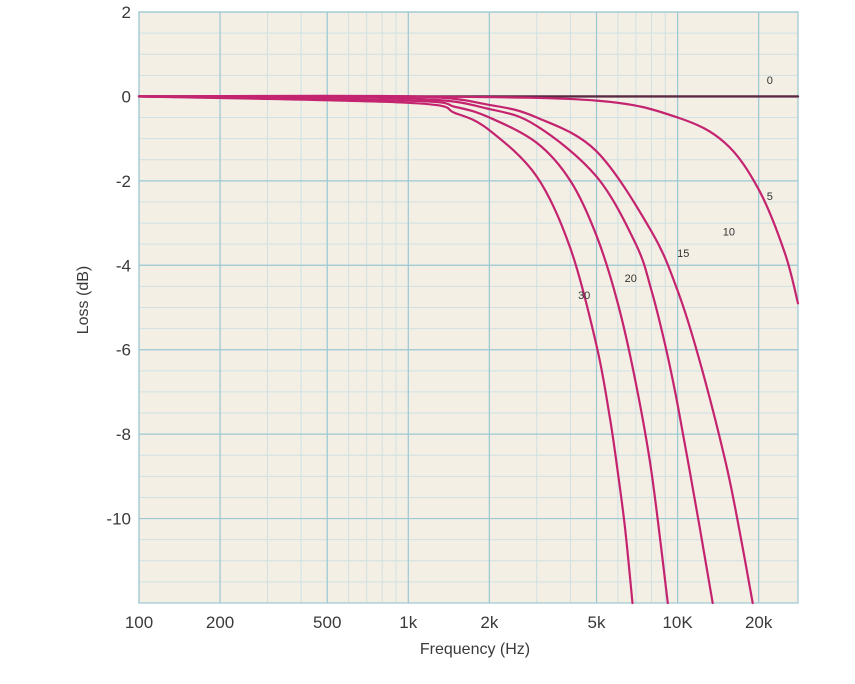 The height and width of the screenshot is (684, 855). What do you see at coordinates (123, 181) in the screenshot?
I see `y-tick-label: -2` at bounding box center [123, 181].